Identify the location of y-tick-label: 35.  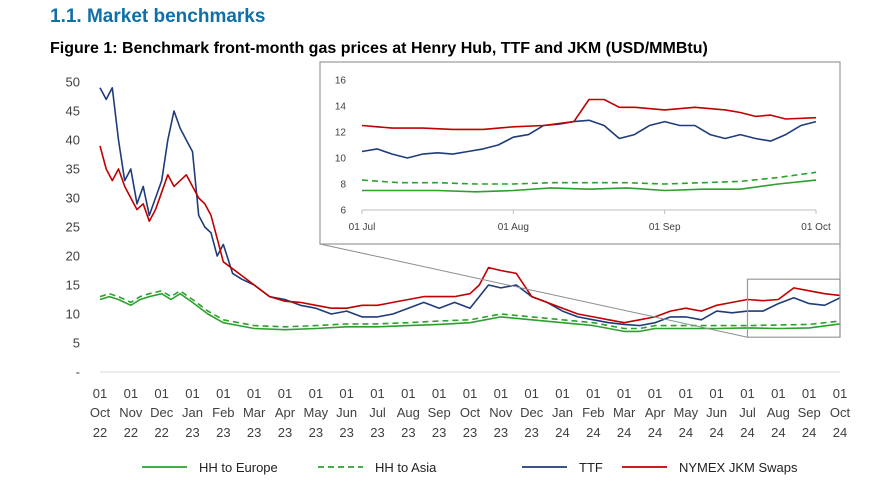
(73, 169).